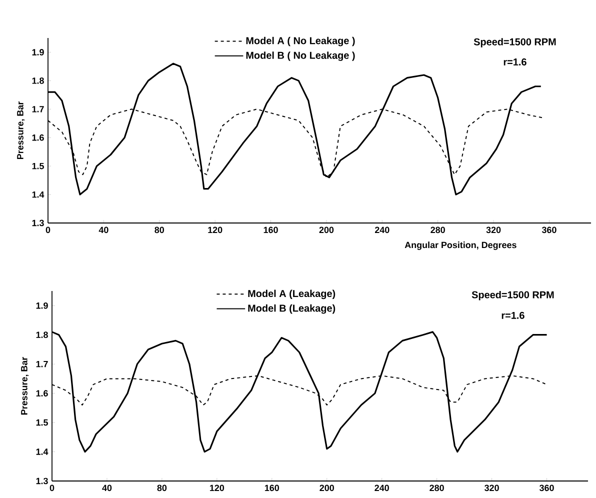 This screenshot has width=596, height=498. Describe the element at coordinates (300, 56) in the screenshot. I see `legend-label: Model B ( No Leakage )` at that location.